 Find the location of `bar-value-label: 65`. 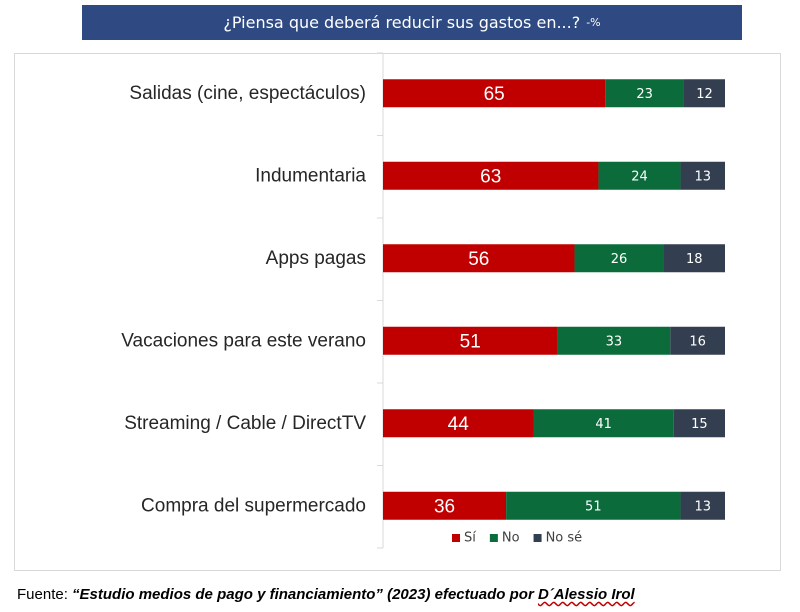

bar-value-label: 65 is located at coordinates (494, 94).